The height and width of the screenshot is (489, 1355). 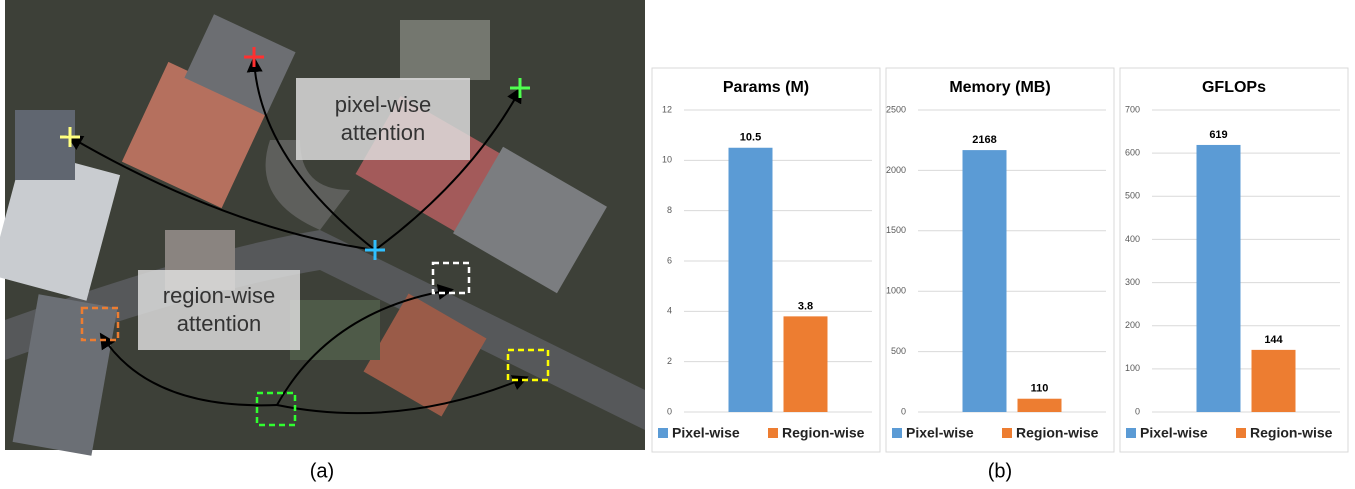 What do you see at coordinates (669, 311) in the screenshot?
I see `y-tick-label: 4` at bounding box center [669, 311].